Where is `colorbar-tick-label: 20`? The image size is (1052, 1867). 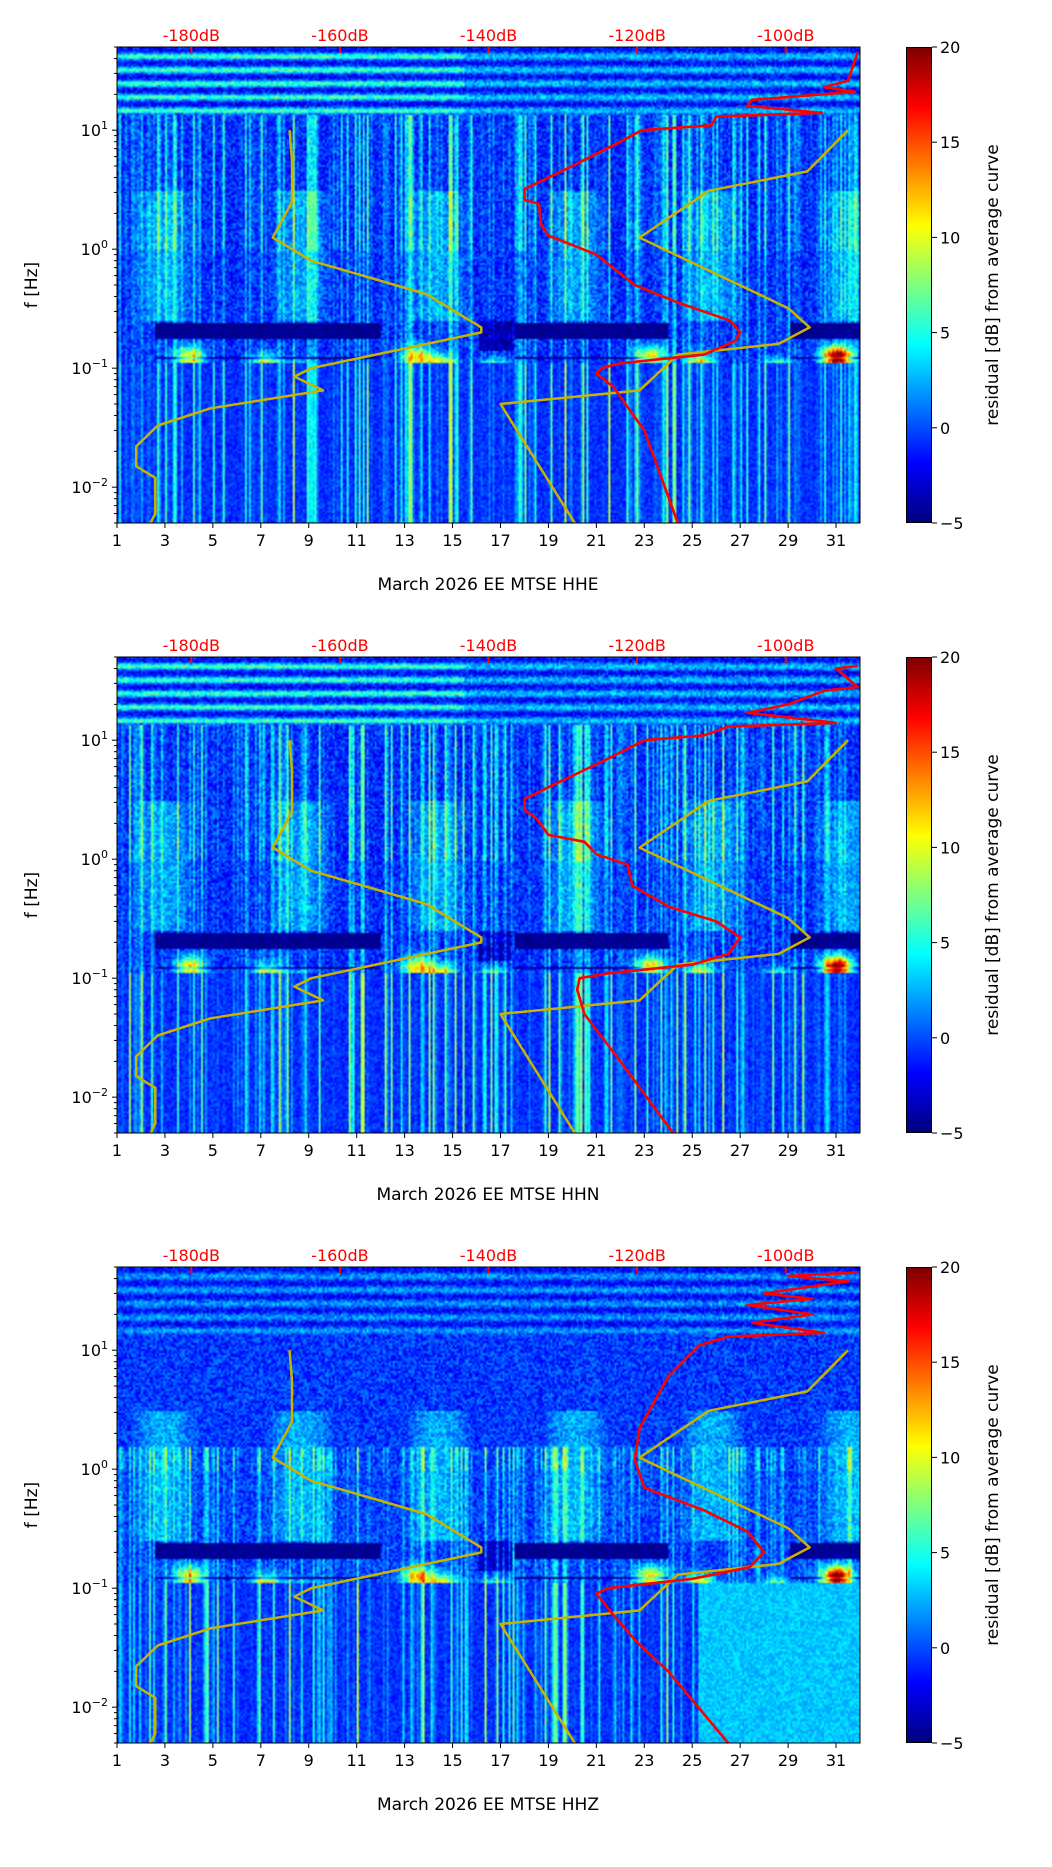
colorbar-tick-label: 20 is located at coordinates (950, 657).